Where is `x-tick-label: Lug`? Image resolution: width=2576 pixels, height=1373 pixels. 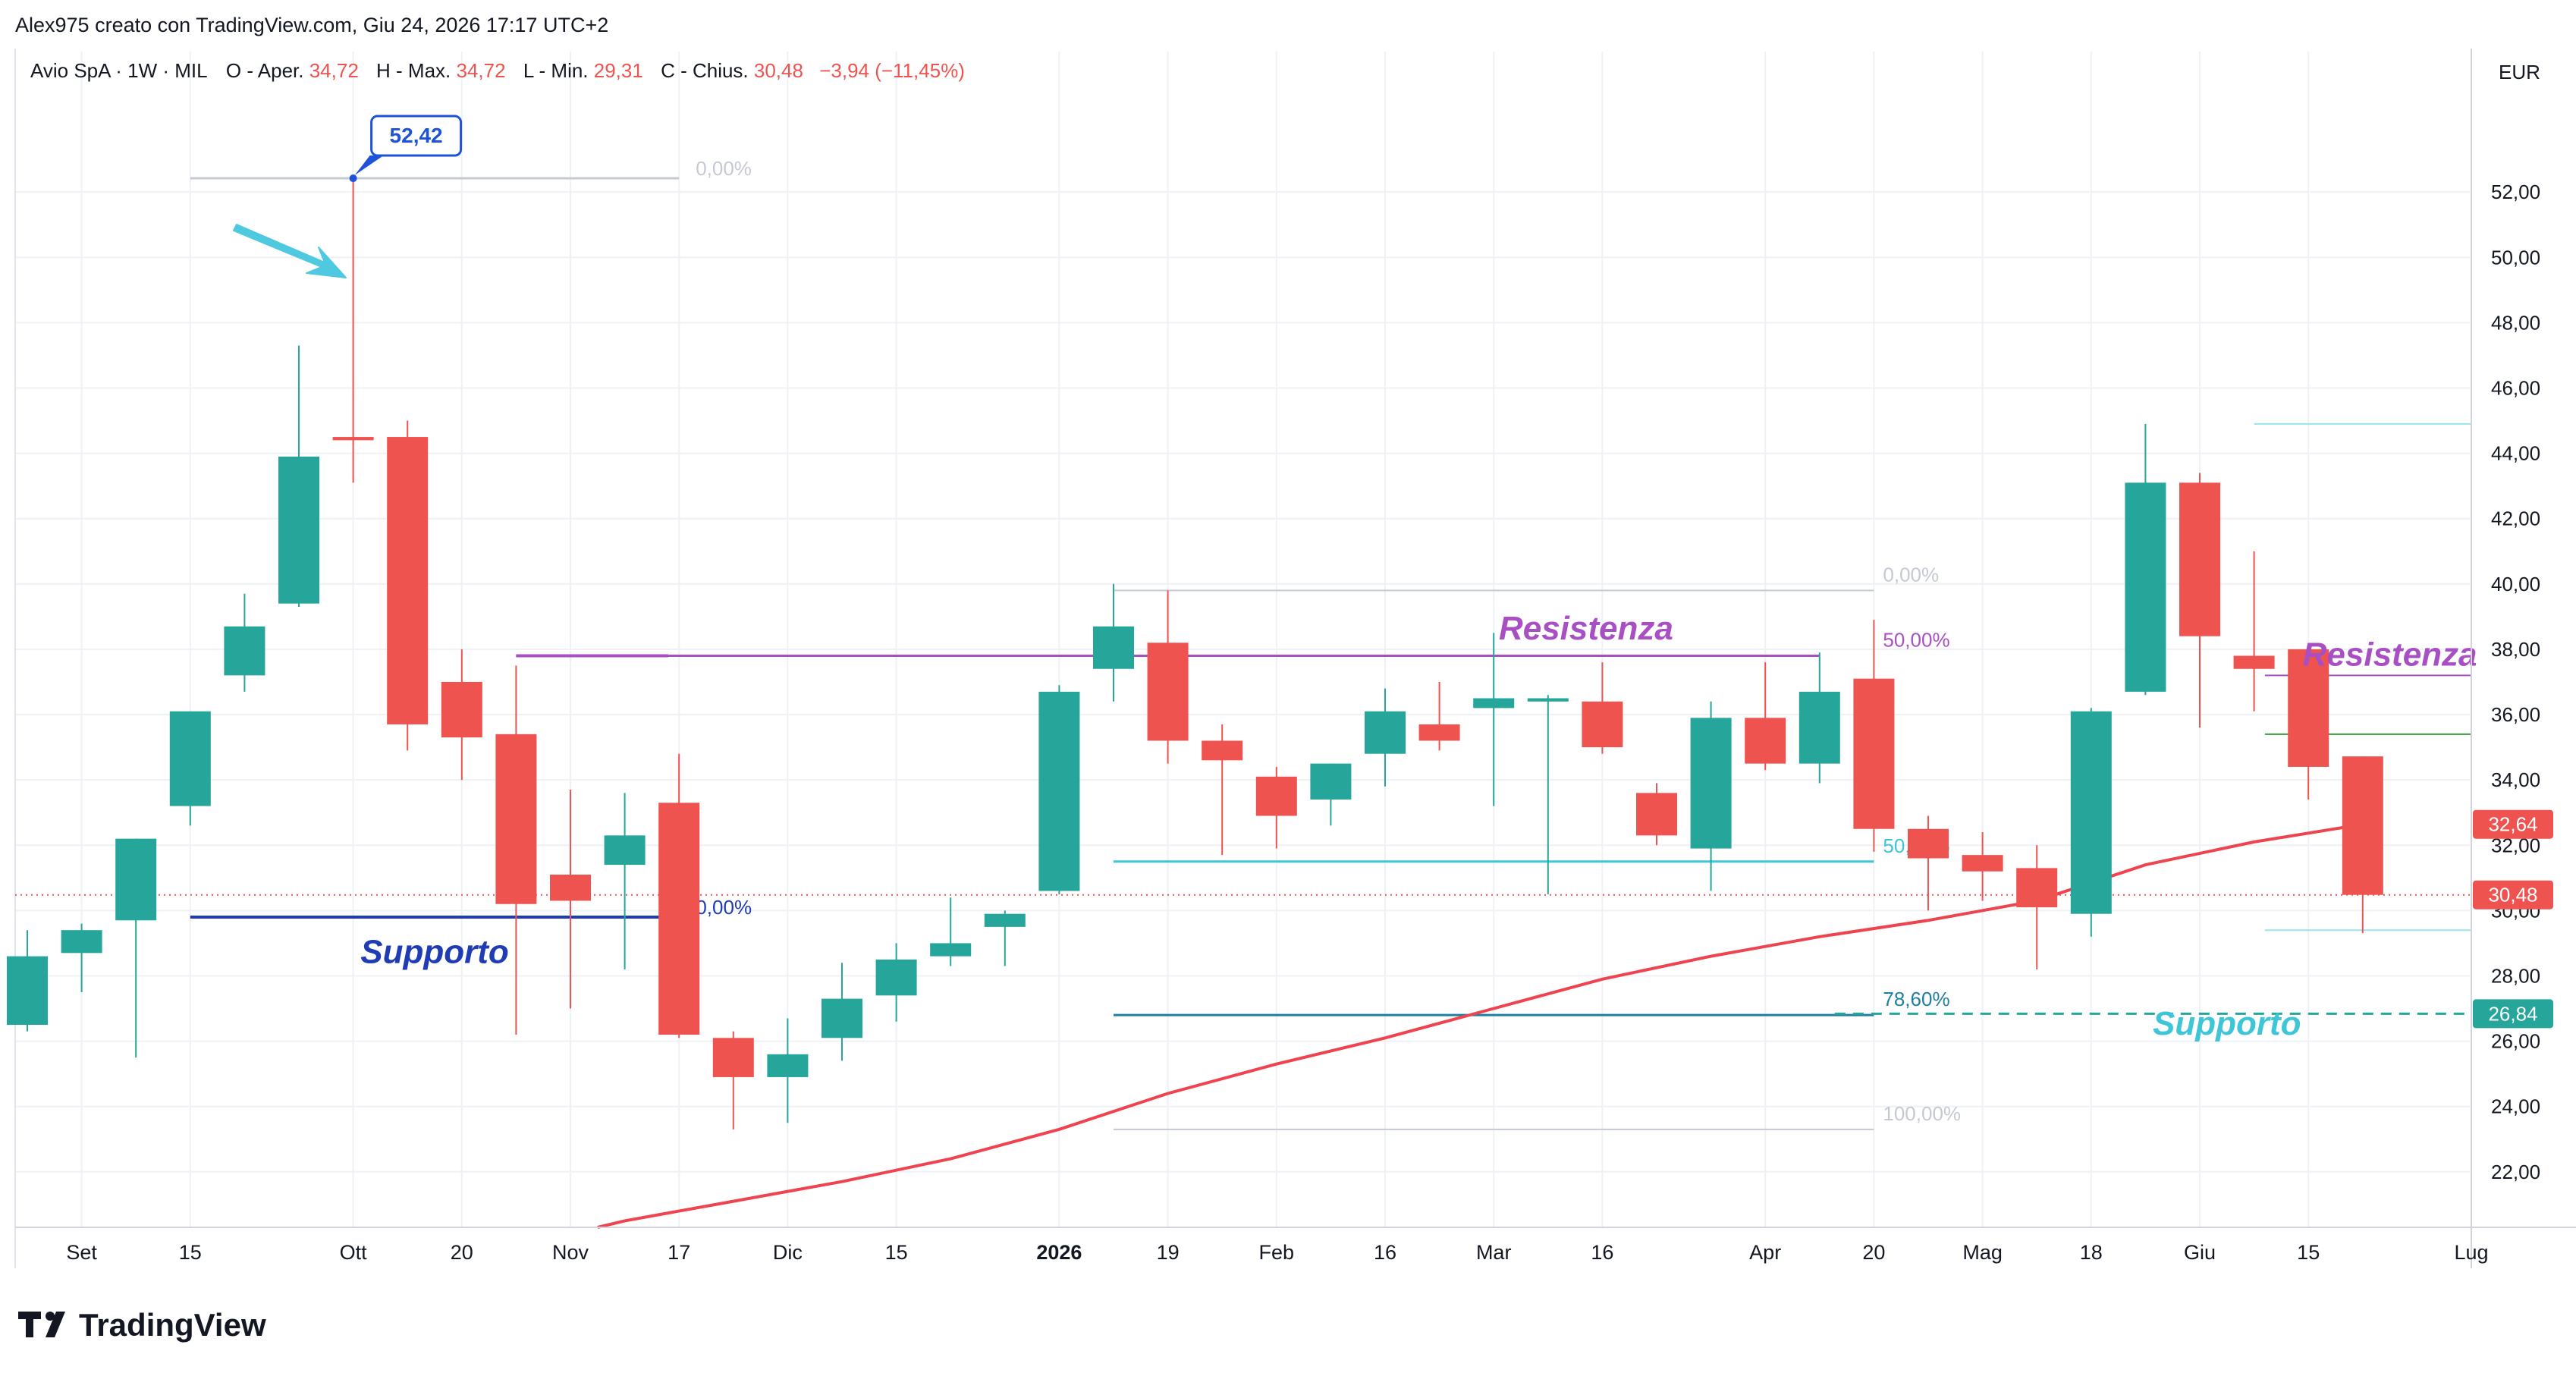 x-tick-label: Lug is located at coordinates (2471, 1252).